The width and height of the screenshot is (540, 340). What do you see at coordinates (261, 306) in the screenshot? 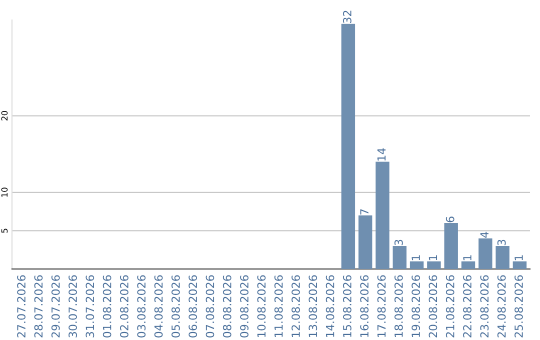
I see `x-tick-label: 10.08.2026` at bounding box center [261, 306].